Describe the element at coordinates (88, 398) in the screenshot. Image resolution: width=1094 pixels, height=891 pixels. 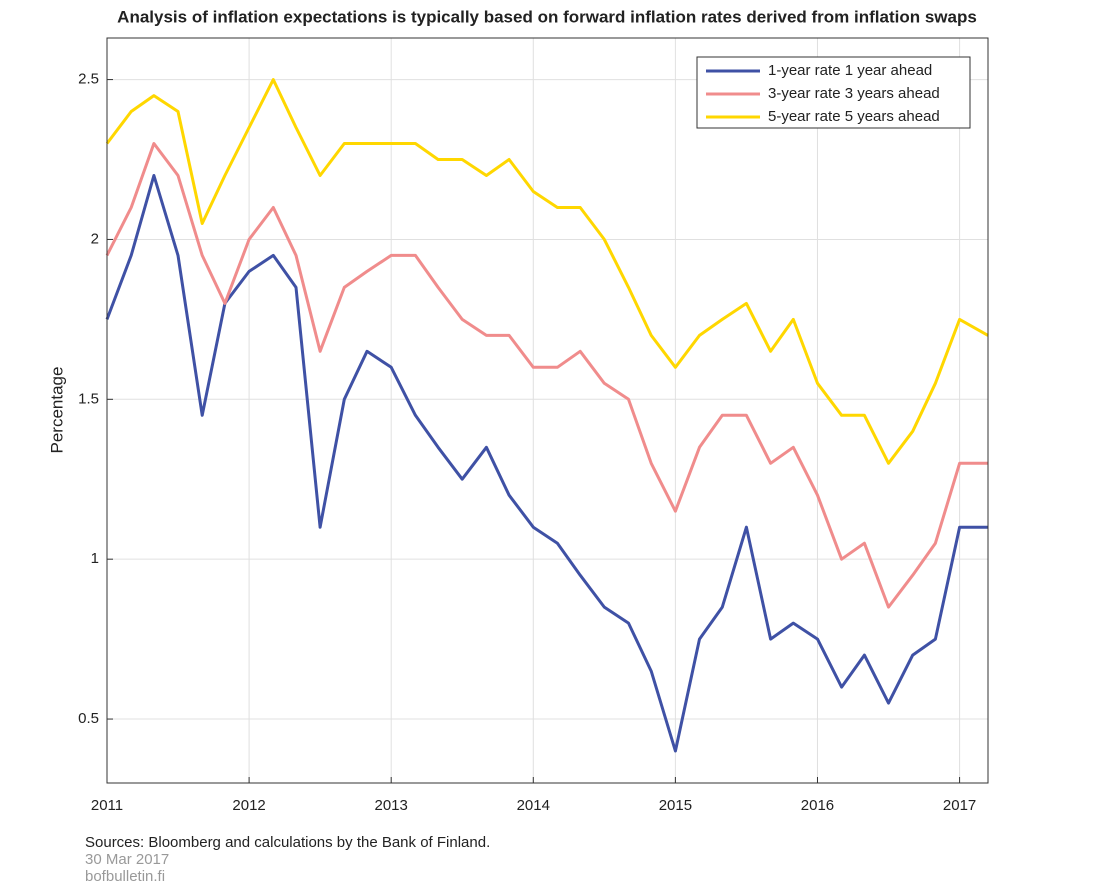
I see `y-tick-label: 1.5` at that location.